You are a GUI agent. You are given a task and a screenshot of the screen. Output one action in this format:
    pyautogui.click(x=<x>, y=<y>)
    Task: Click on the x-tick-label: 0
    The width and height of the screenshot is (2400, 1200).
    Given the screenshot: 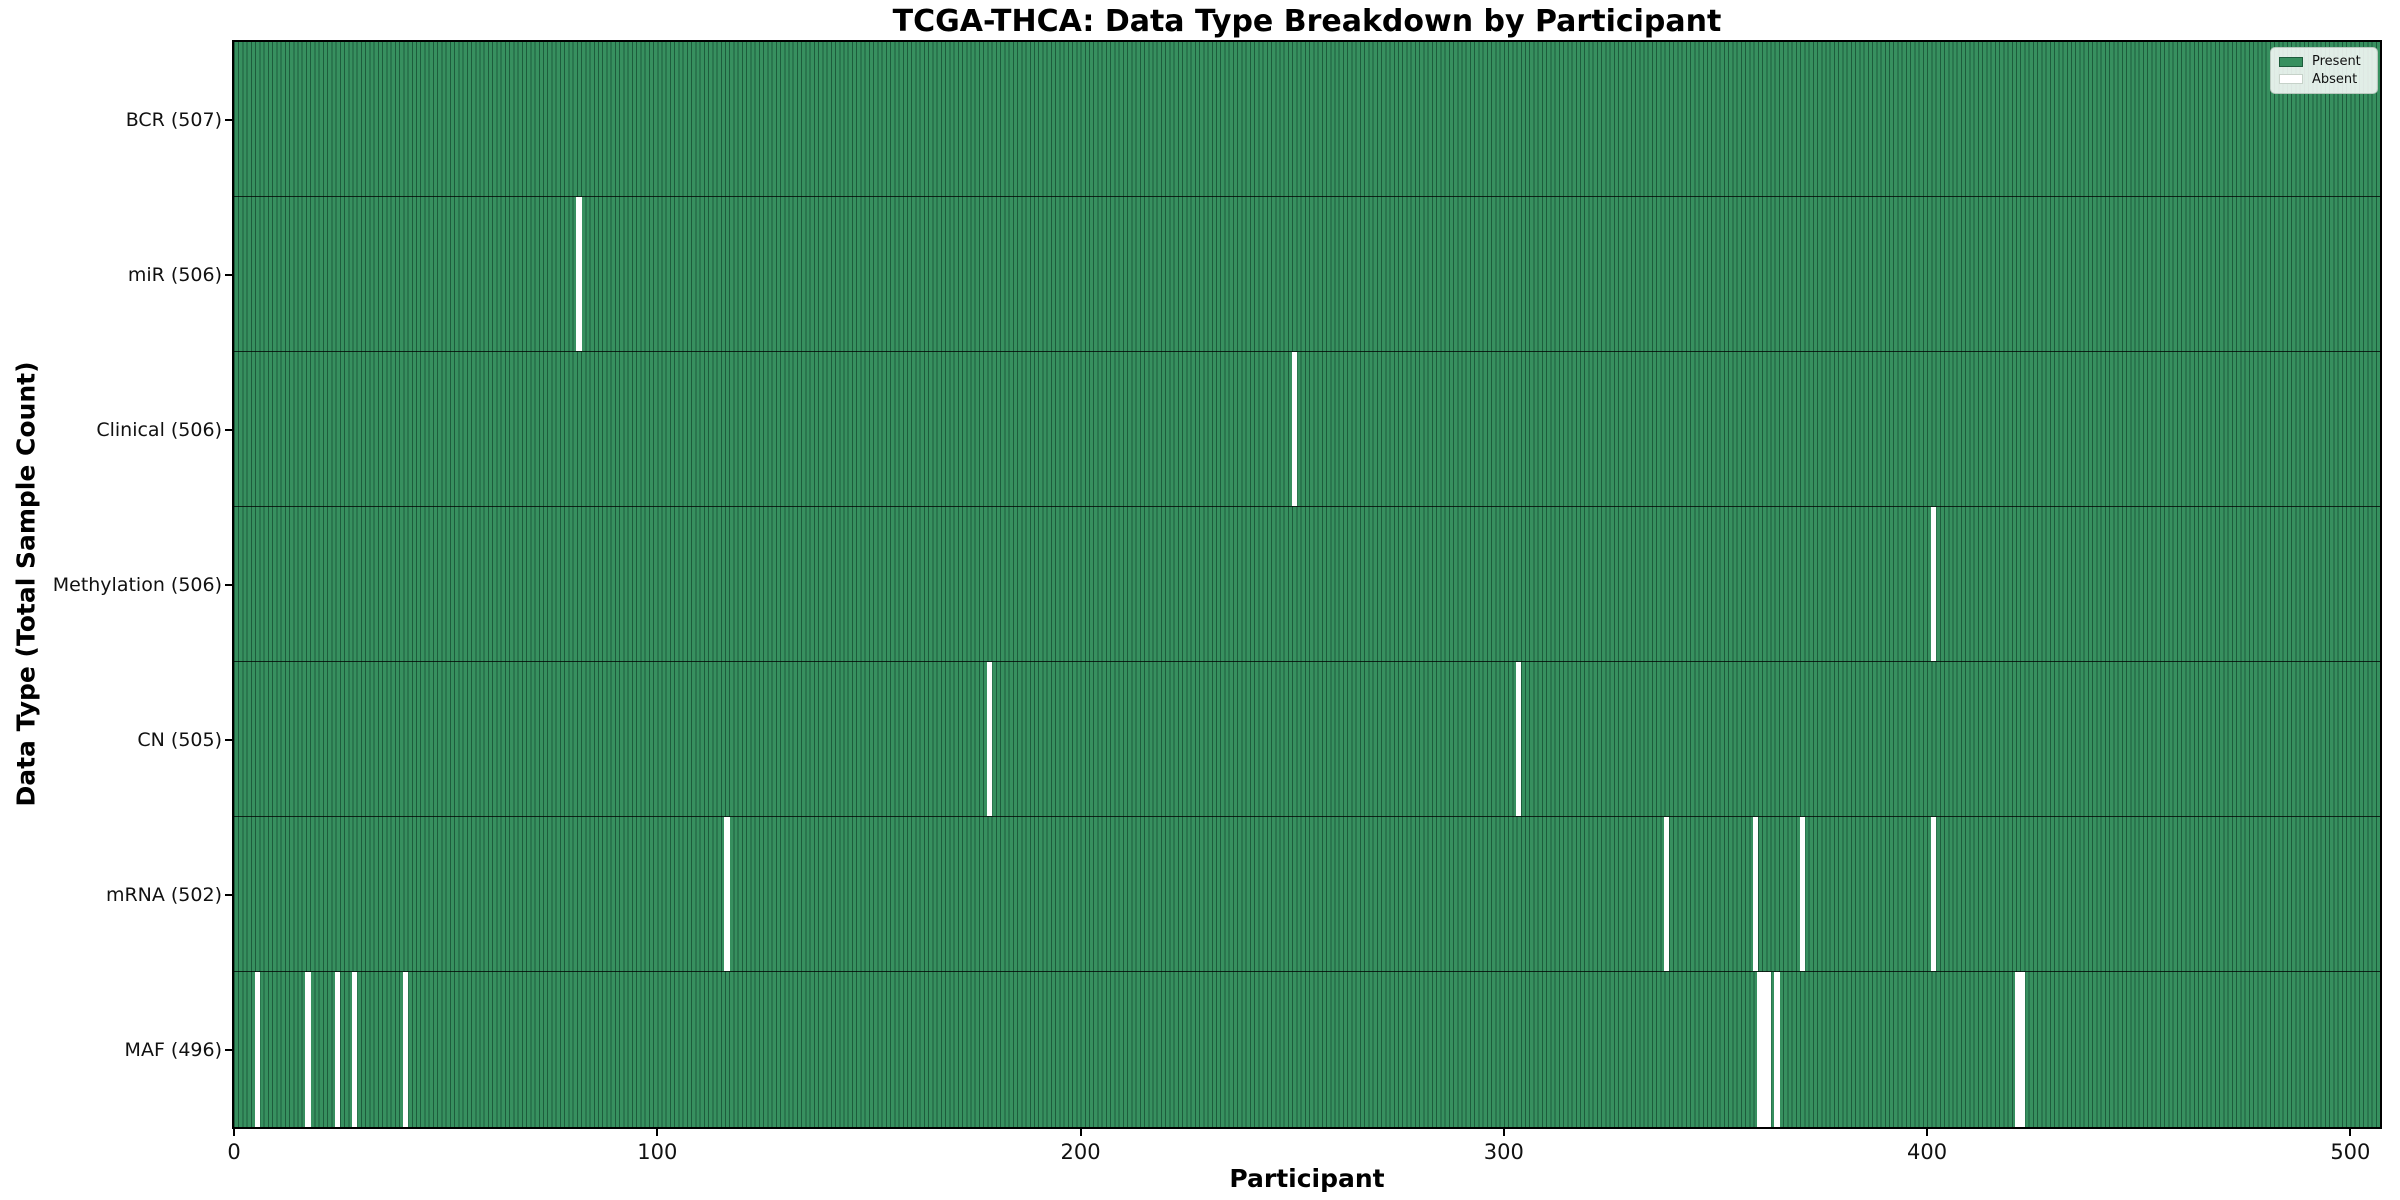 What is the action you would take?
    pyautogui.click(x=234, y=1152)
    